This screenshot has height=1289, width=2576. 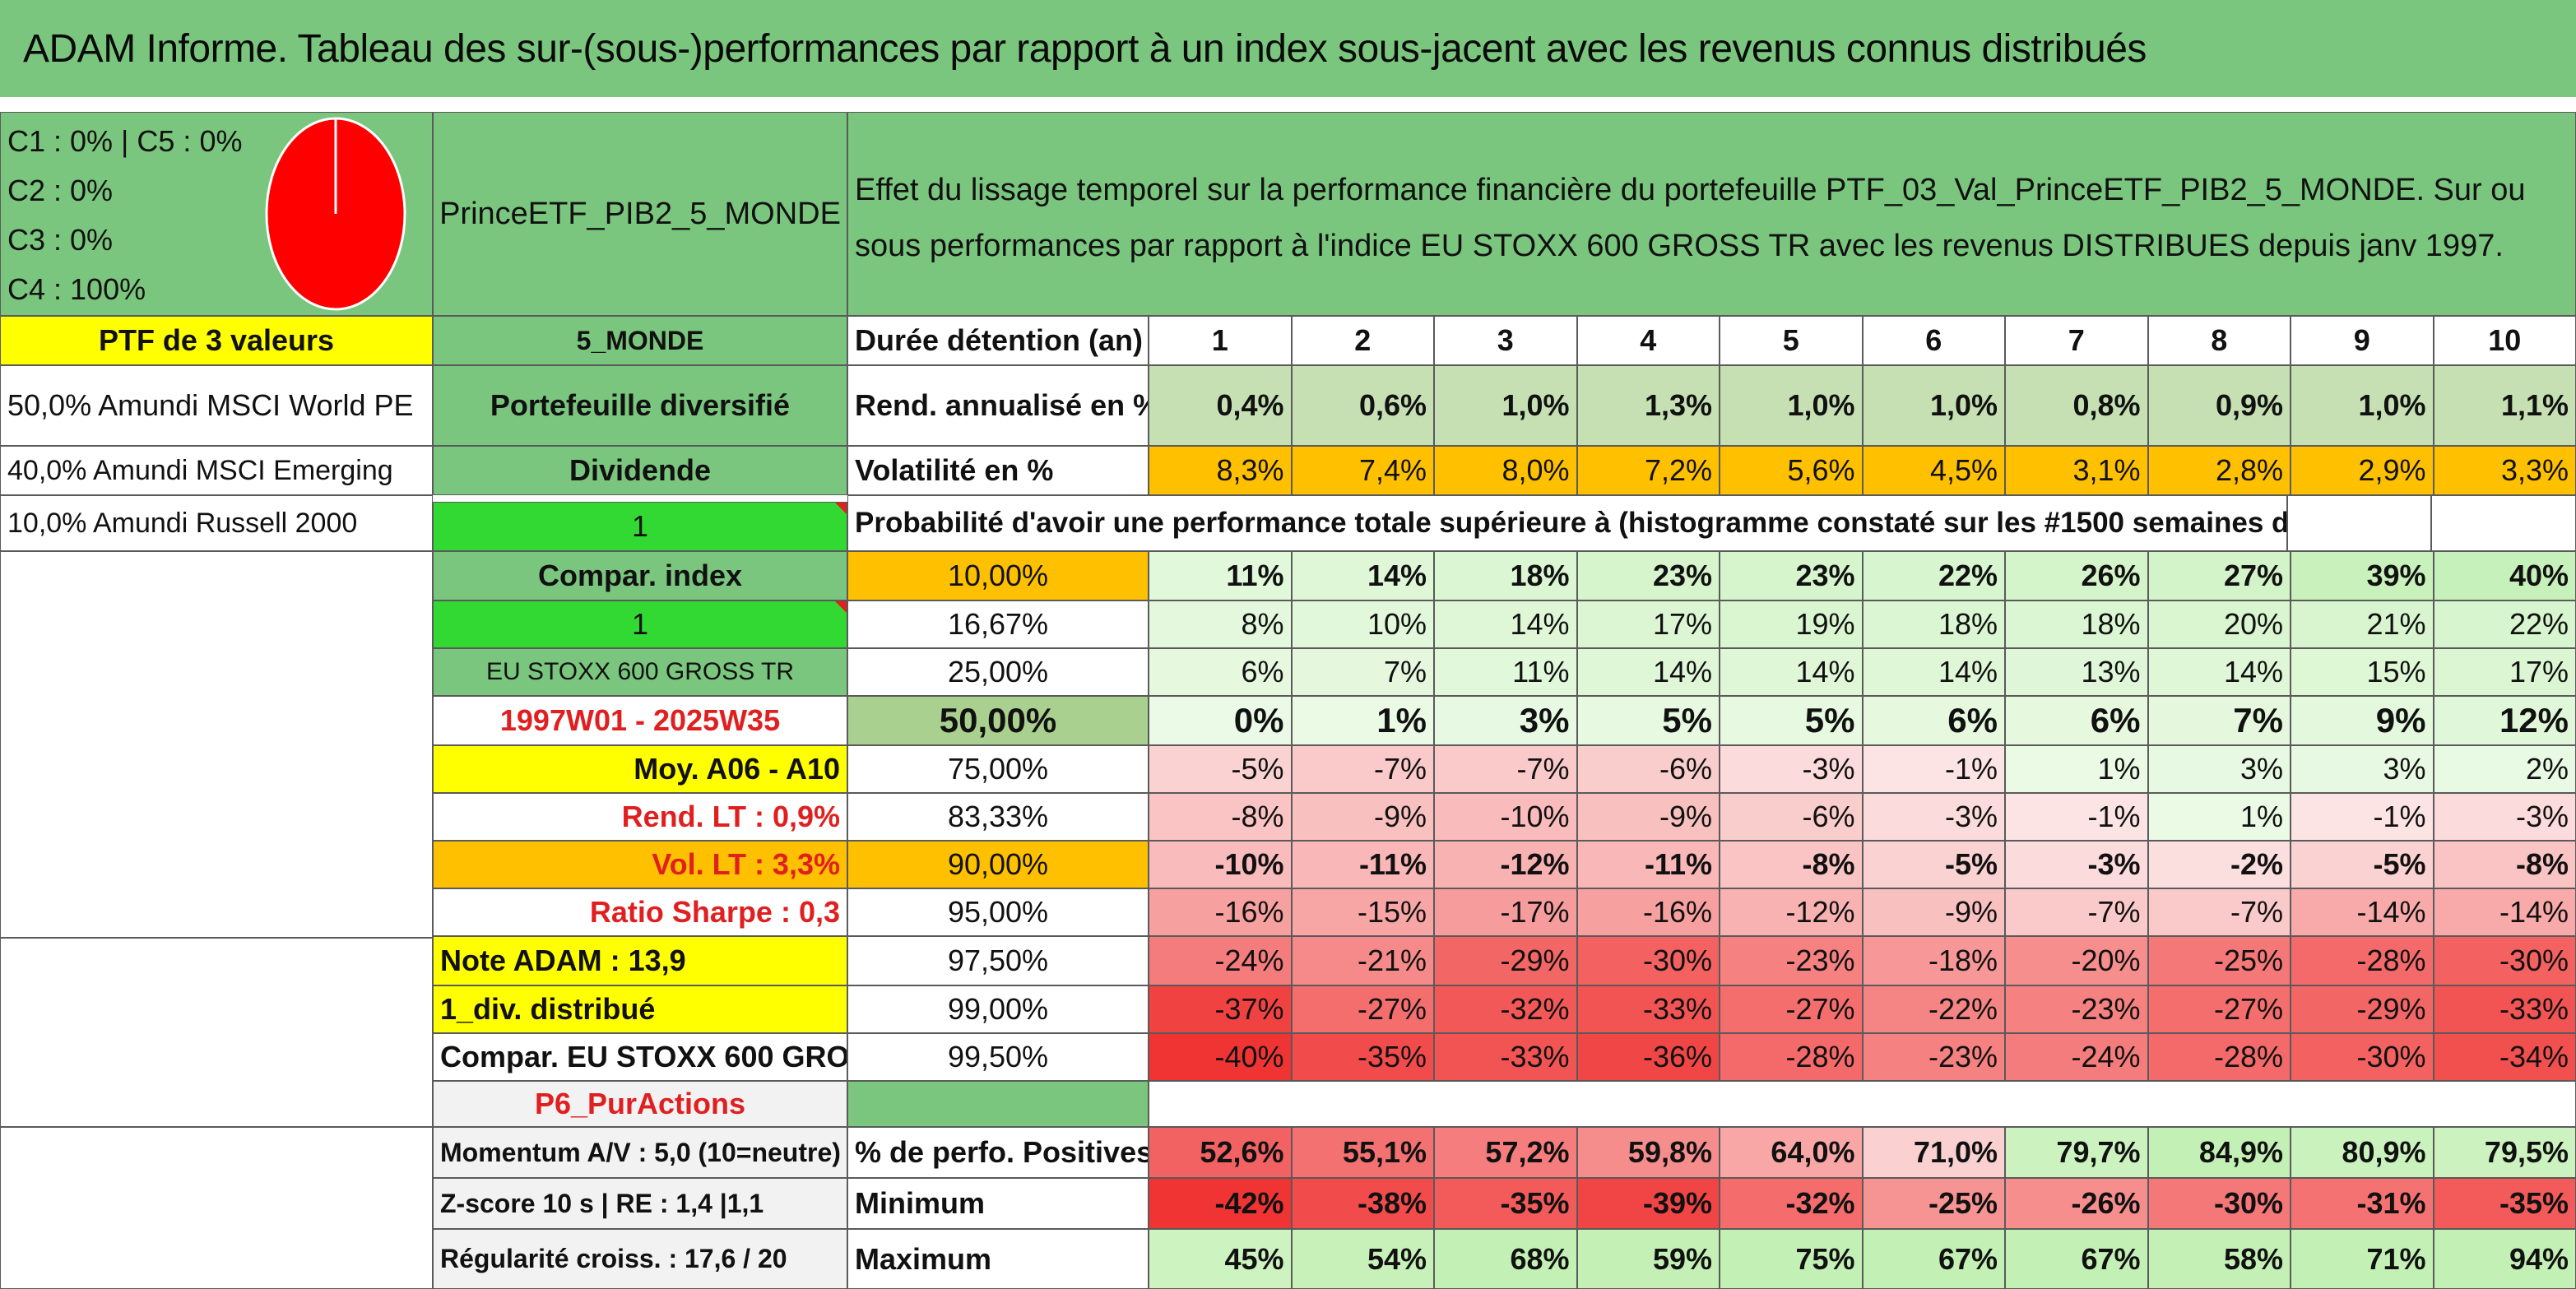 I want to click on min-cell: -26%, so click(x=2076, y=1203).